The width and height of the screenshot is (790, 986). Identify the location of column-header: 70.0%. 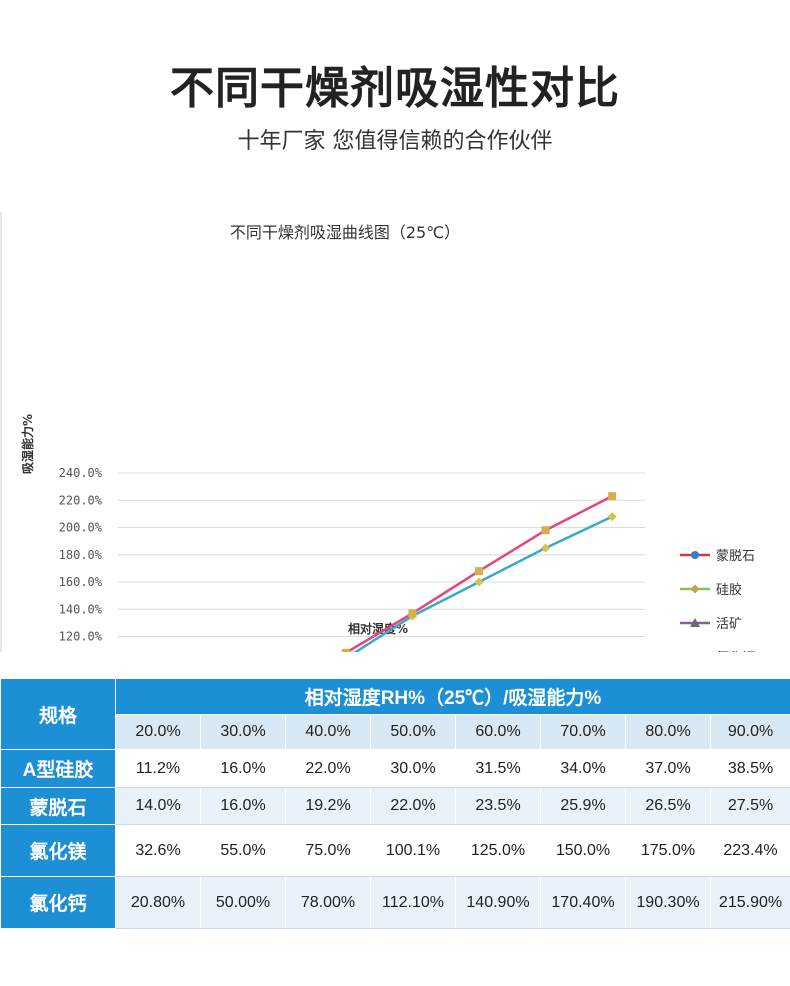
(583, 732).